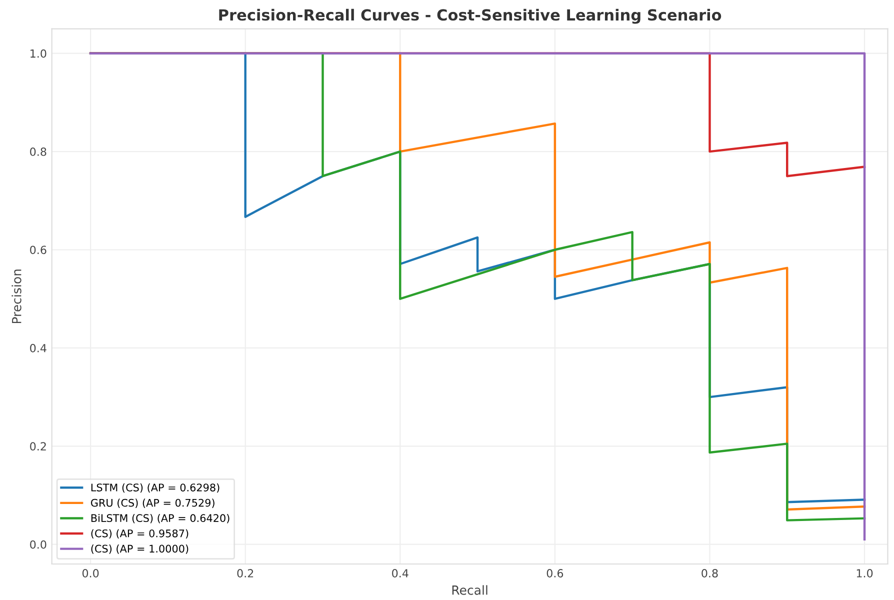 This screenshot has width=894, height=600. What do you see at coordinates (17, 297) in the screenshot?
I see `y-axis-title: Precision` at bounding box center [17, 297].